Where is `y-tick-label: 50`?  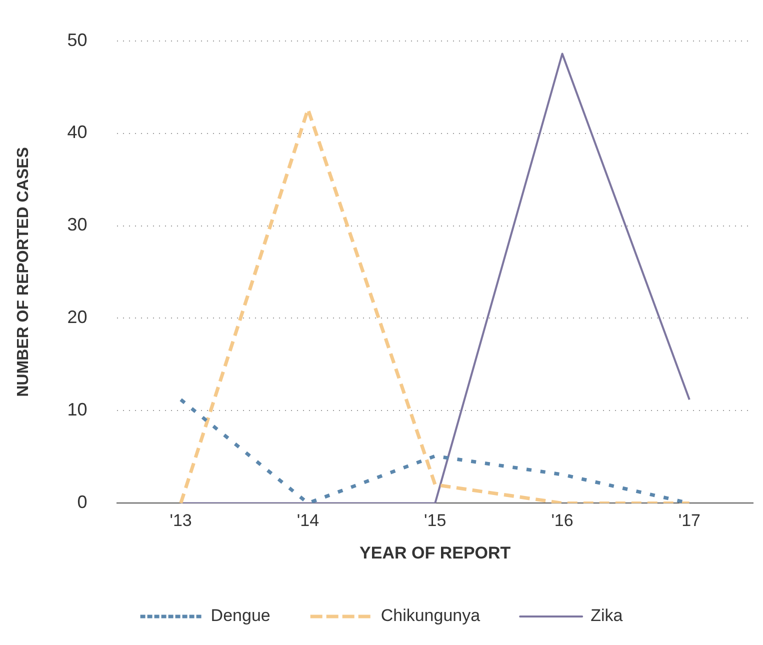 y-tick-label: 50 is located at coordinates (77, 40).